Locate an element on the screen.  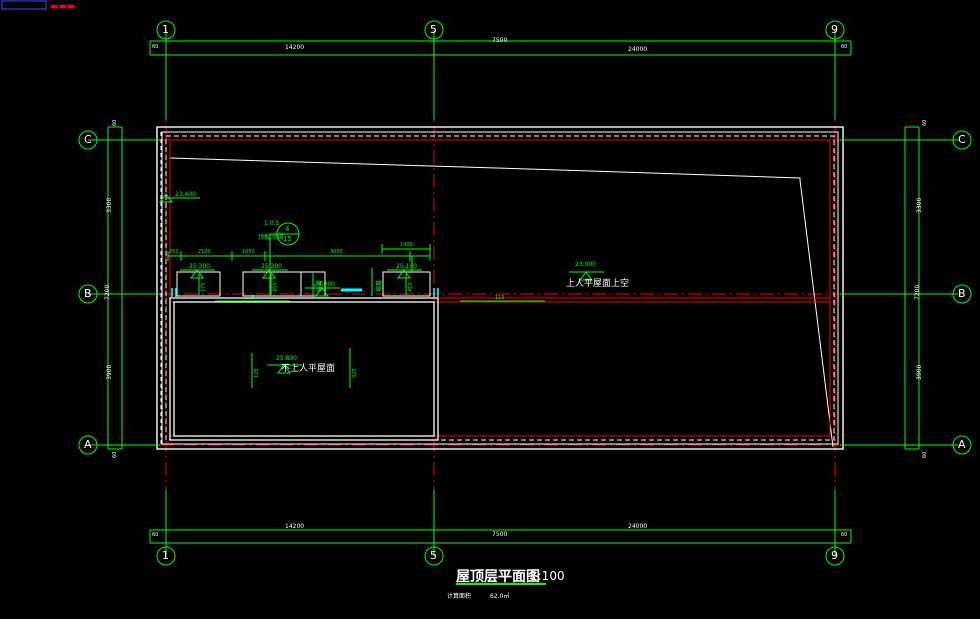
grid-bubble-a-right: A is located at coordinates (962, 444).